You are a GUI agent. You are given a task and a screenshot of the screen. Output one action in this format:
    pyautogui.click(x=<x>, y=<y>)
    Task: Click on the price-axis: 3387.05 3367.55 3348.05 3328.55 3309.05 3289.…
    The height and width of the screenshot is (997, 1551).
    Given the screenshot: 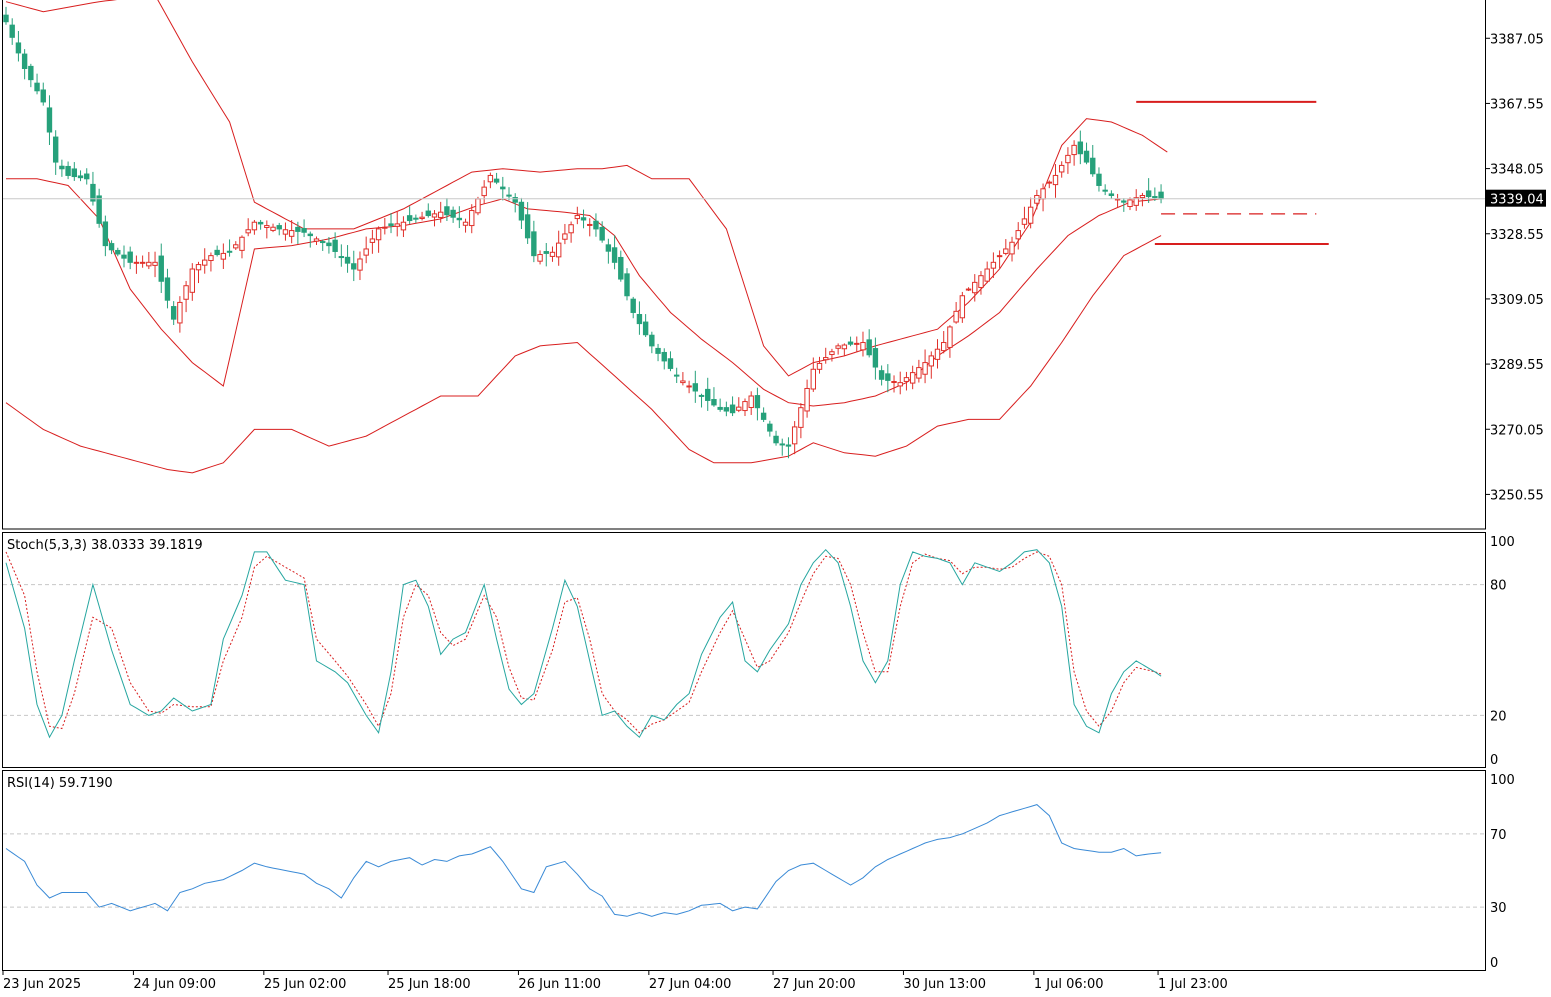 What is the action you would take?
    pyautogui.click(x=1514, y=267)
    